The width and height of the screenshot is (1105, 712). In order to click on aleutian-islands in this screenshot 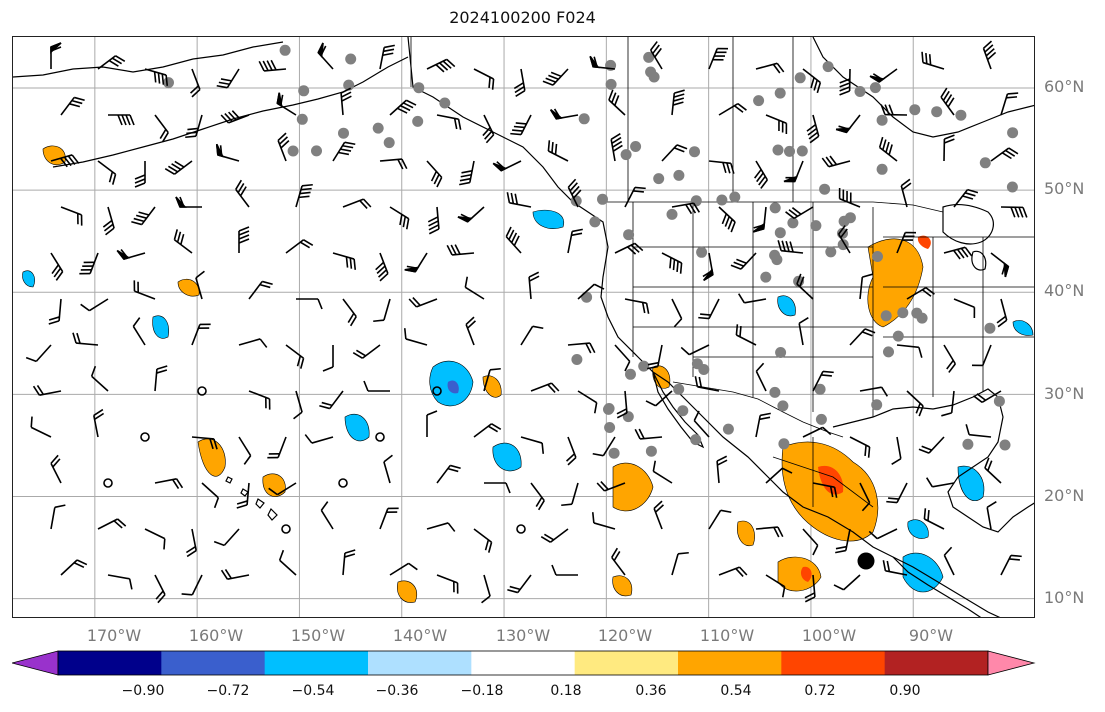, I will do `click(230, 112)`.